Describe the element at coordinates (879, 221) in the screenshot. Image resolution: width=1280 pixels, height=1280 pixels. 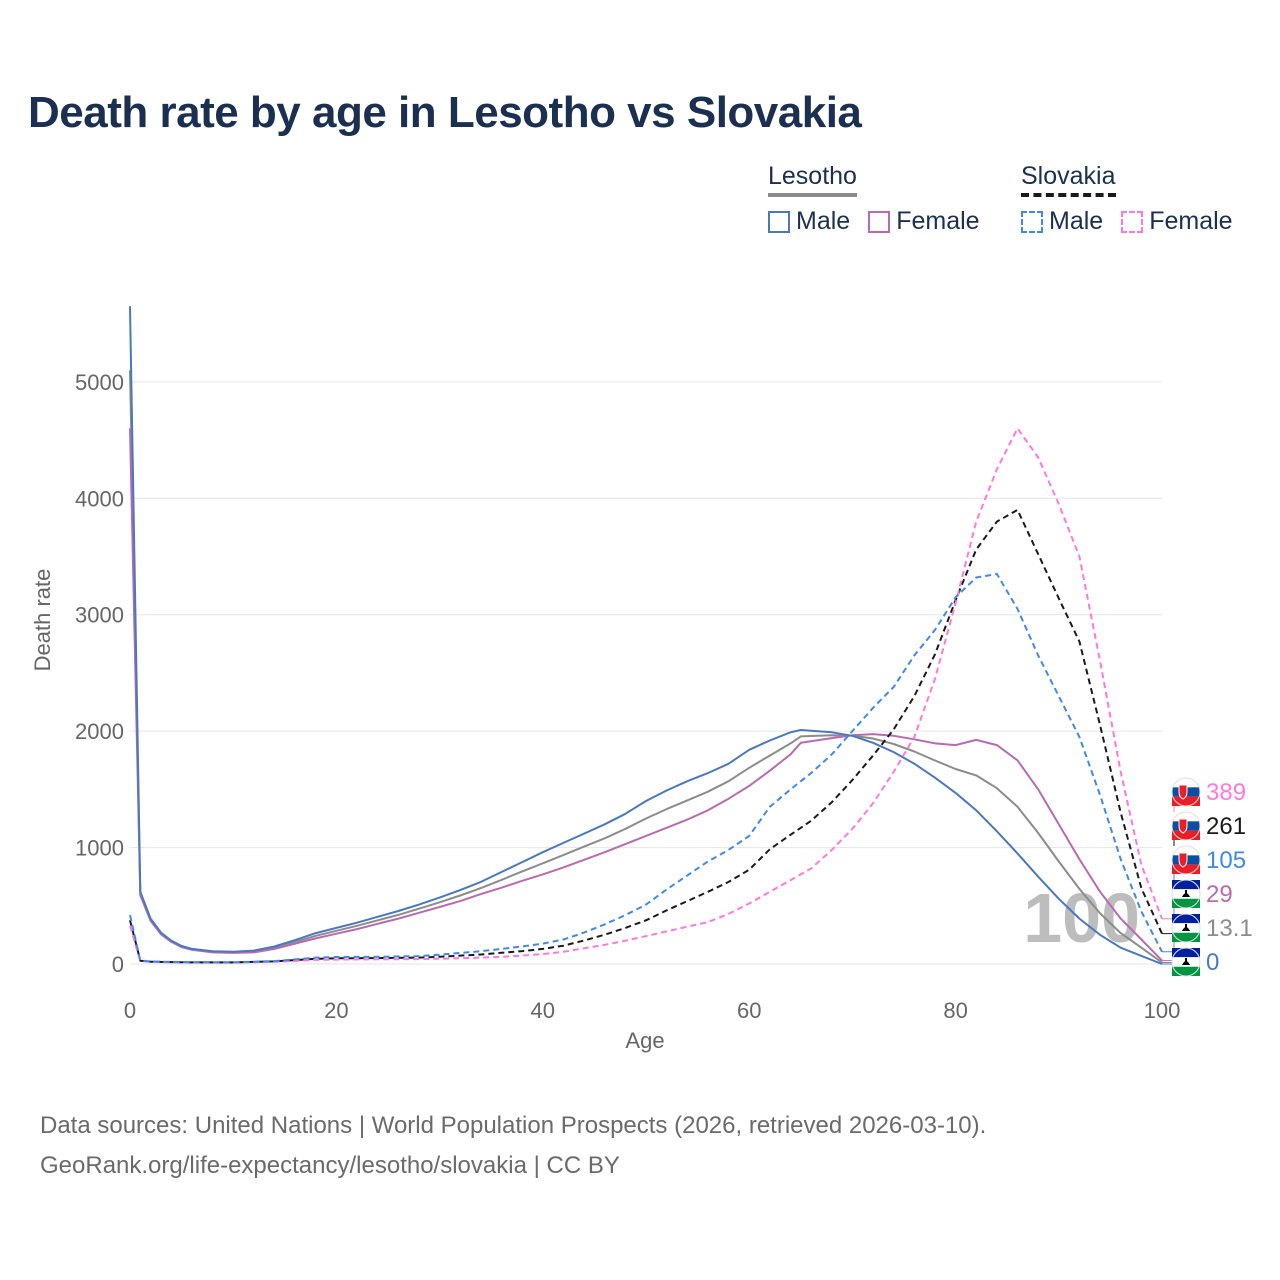
I see `legend-swatch-lesotho-female` at that location.